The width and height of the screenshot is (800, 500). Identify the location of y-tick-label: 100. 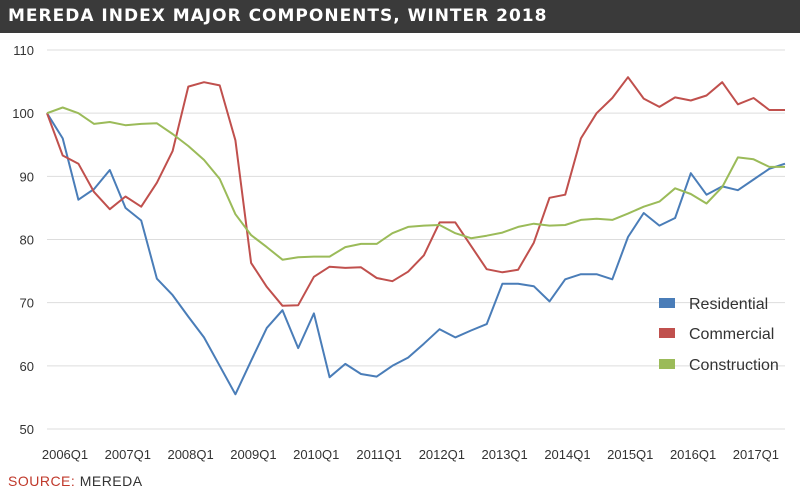
(23, 113).